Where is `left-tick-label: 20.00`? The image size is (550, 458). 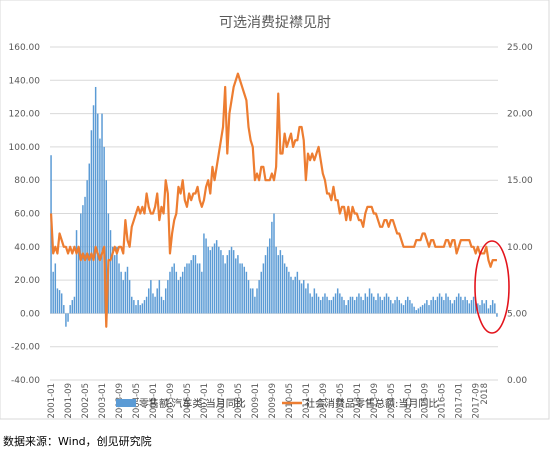
left-tick-label: 20.00 is located at coordinates (27, 281).